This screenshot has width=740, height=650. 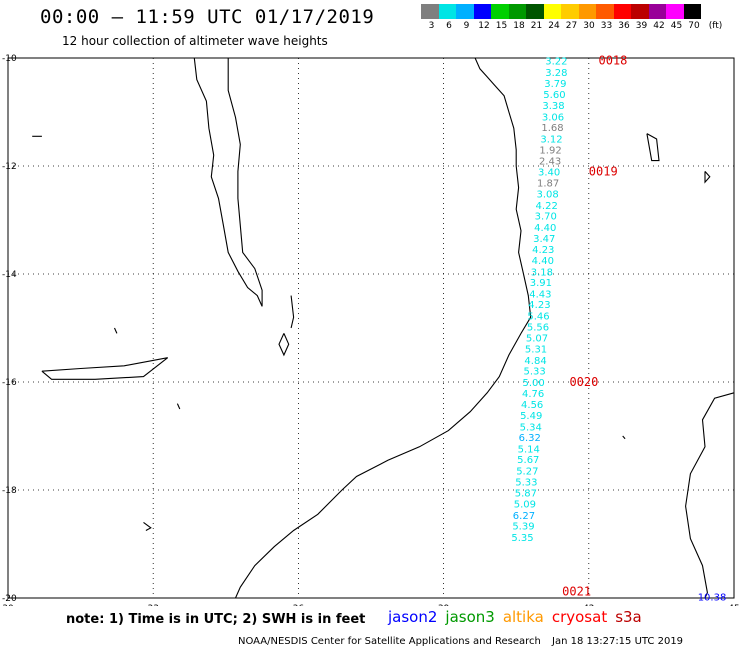 What do you see at coordinates (580, 27) in the screenshot?
I see `color-scale-labels: 3 6 9 12 15 18 21 24 27 30 33 36 39 42 45 70 (ft)` at bounding box center [580, 27].